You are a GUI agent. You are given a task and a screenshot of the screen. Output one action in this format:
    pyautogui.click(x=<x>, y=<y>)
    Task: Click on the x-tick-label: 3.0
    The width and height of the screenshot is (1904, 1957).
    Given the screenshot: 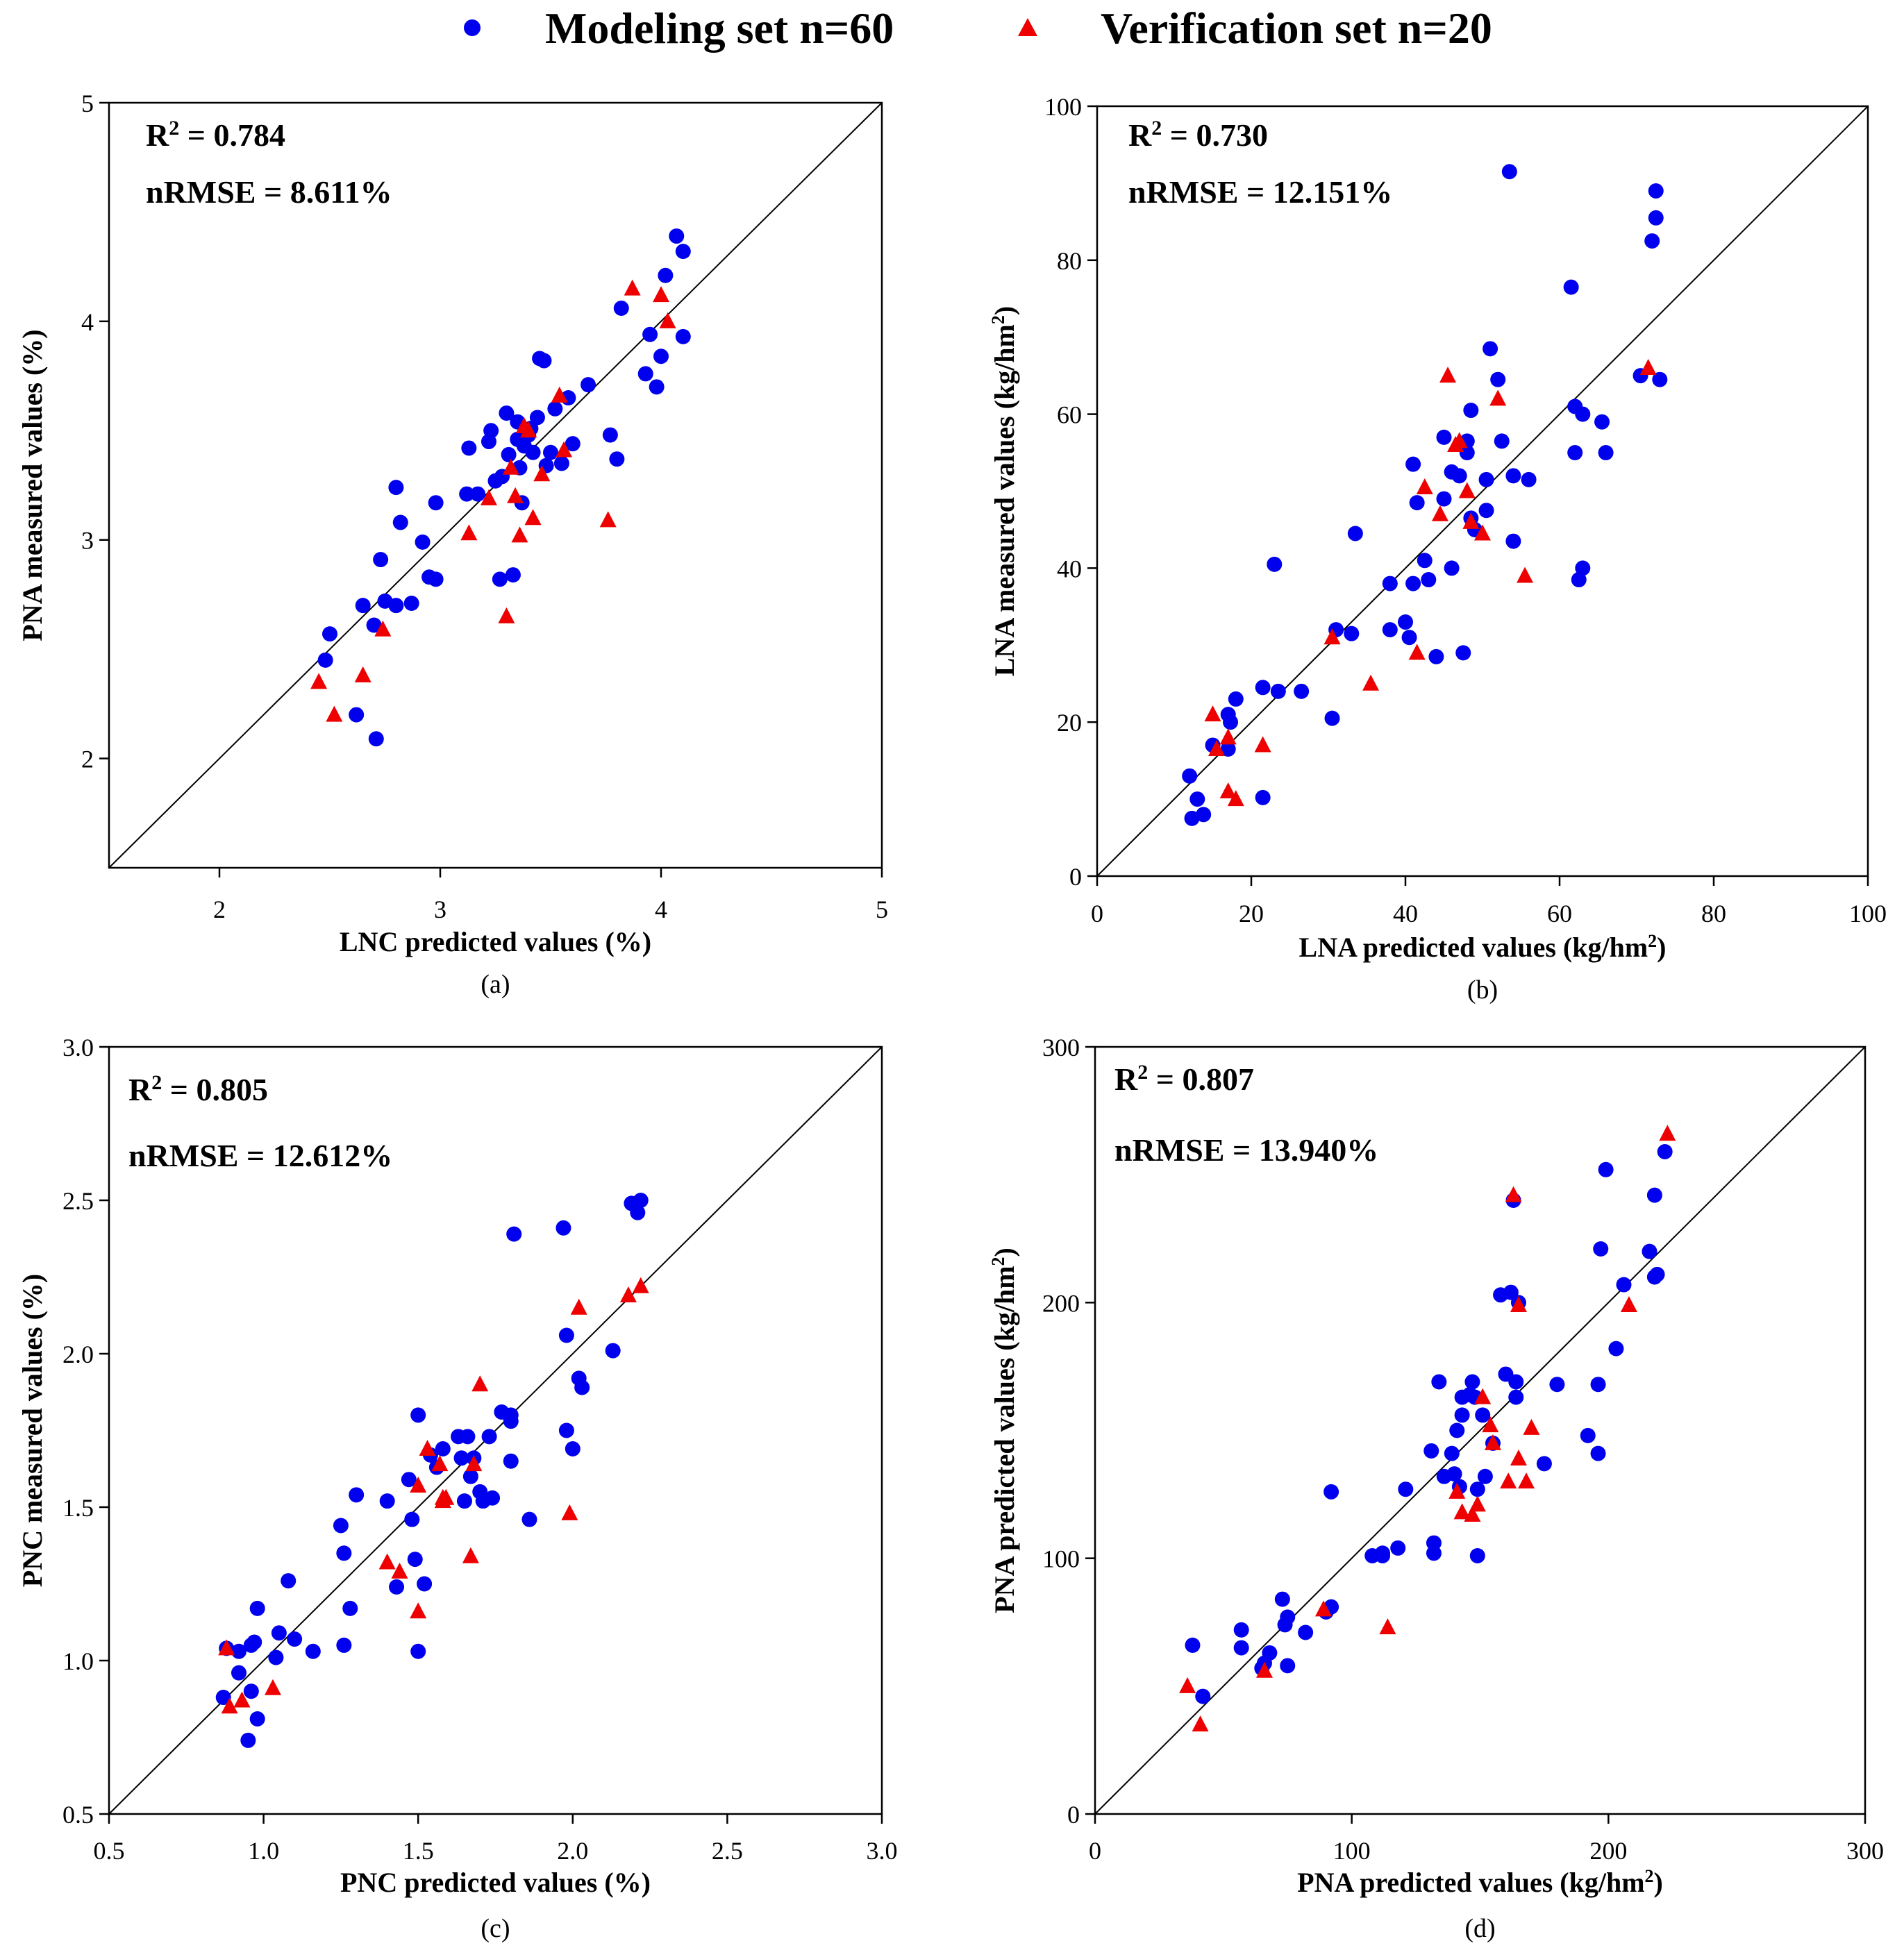 What is the action you would take?
    pyautogui.click(x=882, y=1851)
    